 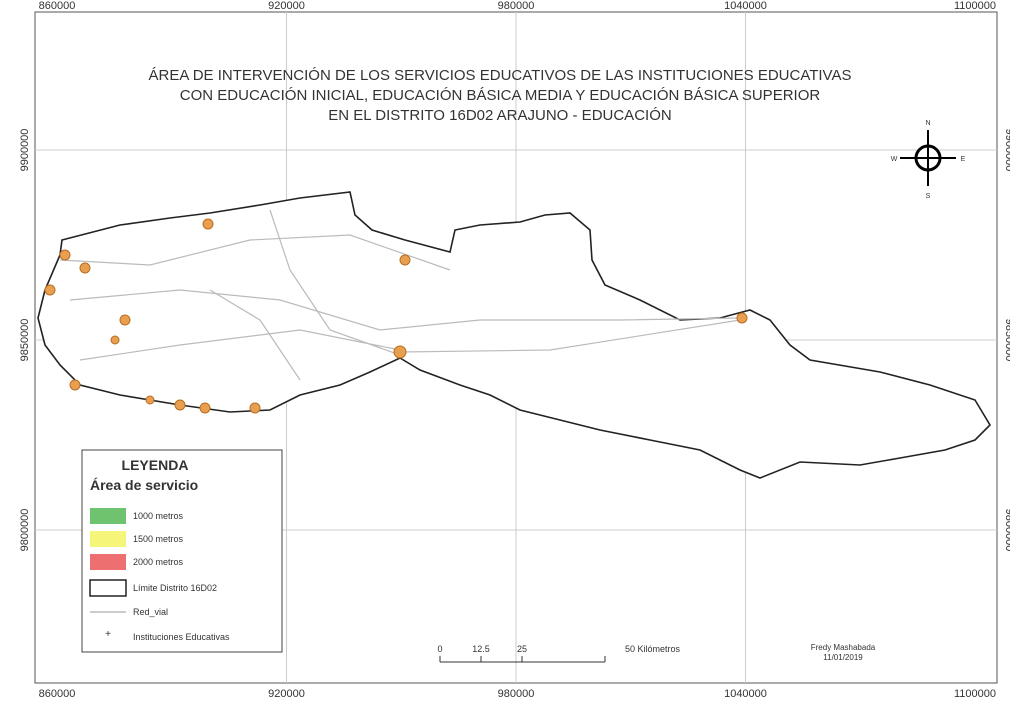 What do you see at coordinates (927, 123) in the screenshot?
I see `compass-n: N` at bounding box center [927, 123].